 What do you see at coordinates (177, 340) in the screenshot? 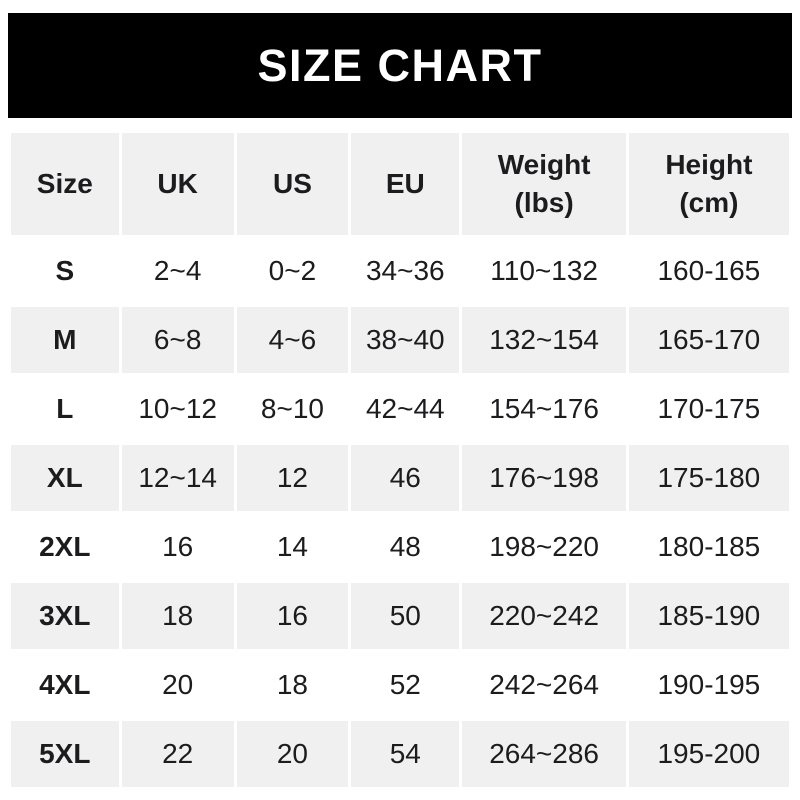
I see `cell-uk: 6~8` at bounding box center [177, 340].